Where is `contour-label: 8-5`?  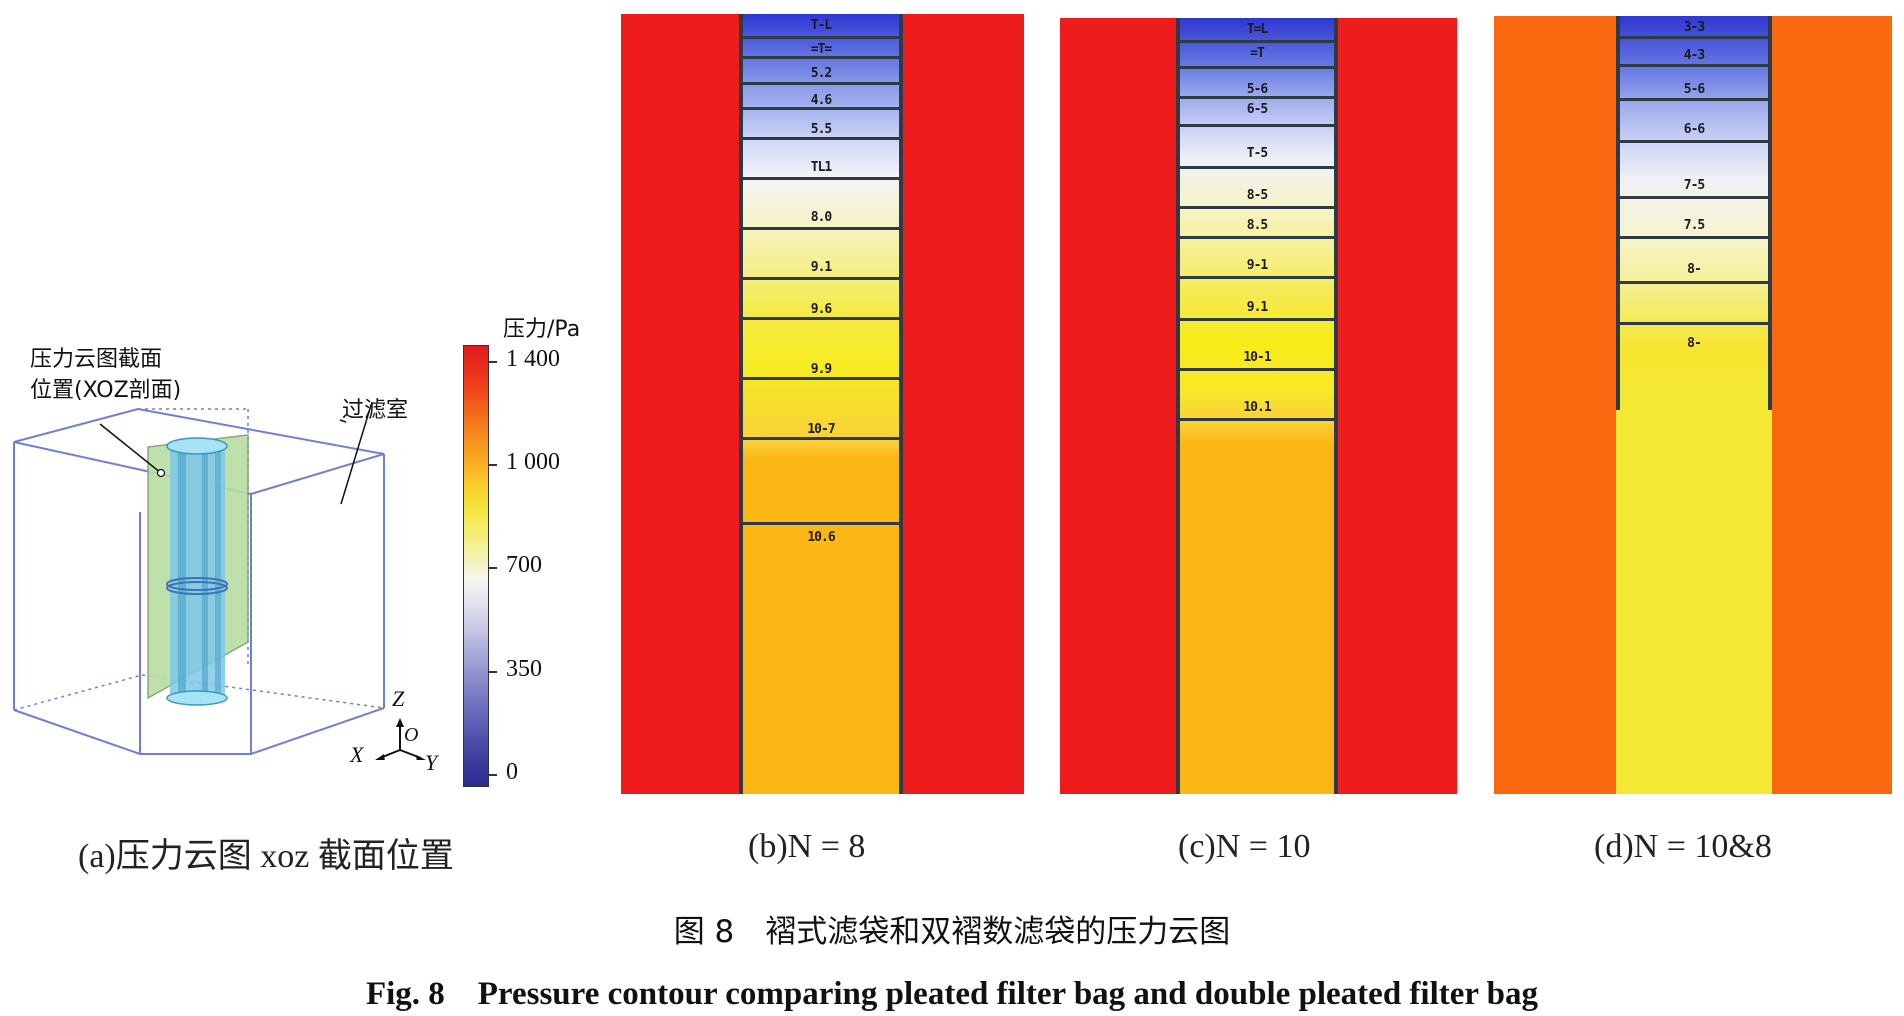
contour-label: 8-5 is located at coordinates (1257, 195).